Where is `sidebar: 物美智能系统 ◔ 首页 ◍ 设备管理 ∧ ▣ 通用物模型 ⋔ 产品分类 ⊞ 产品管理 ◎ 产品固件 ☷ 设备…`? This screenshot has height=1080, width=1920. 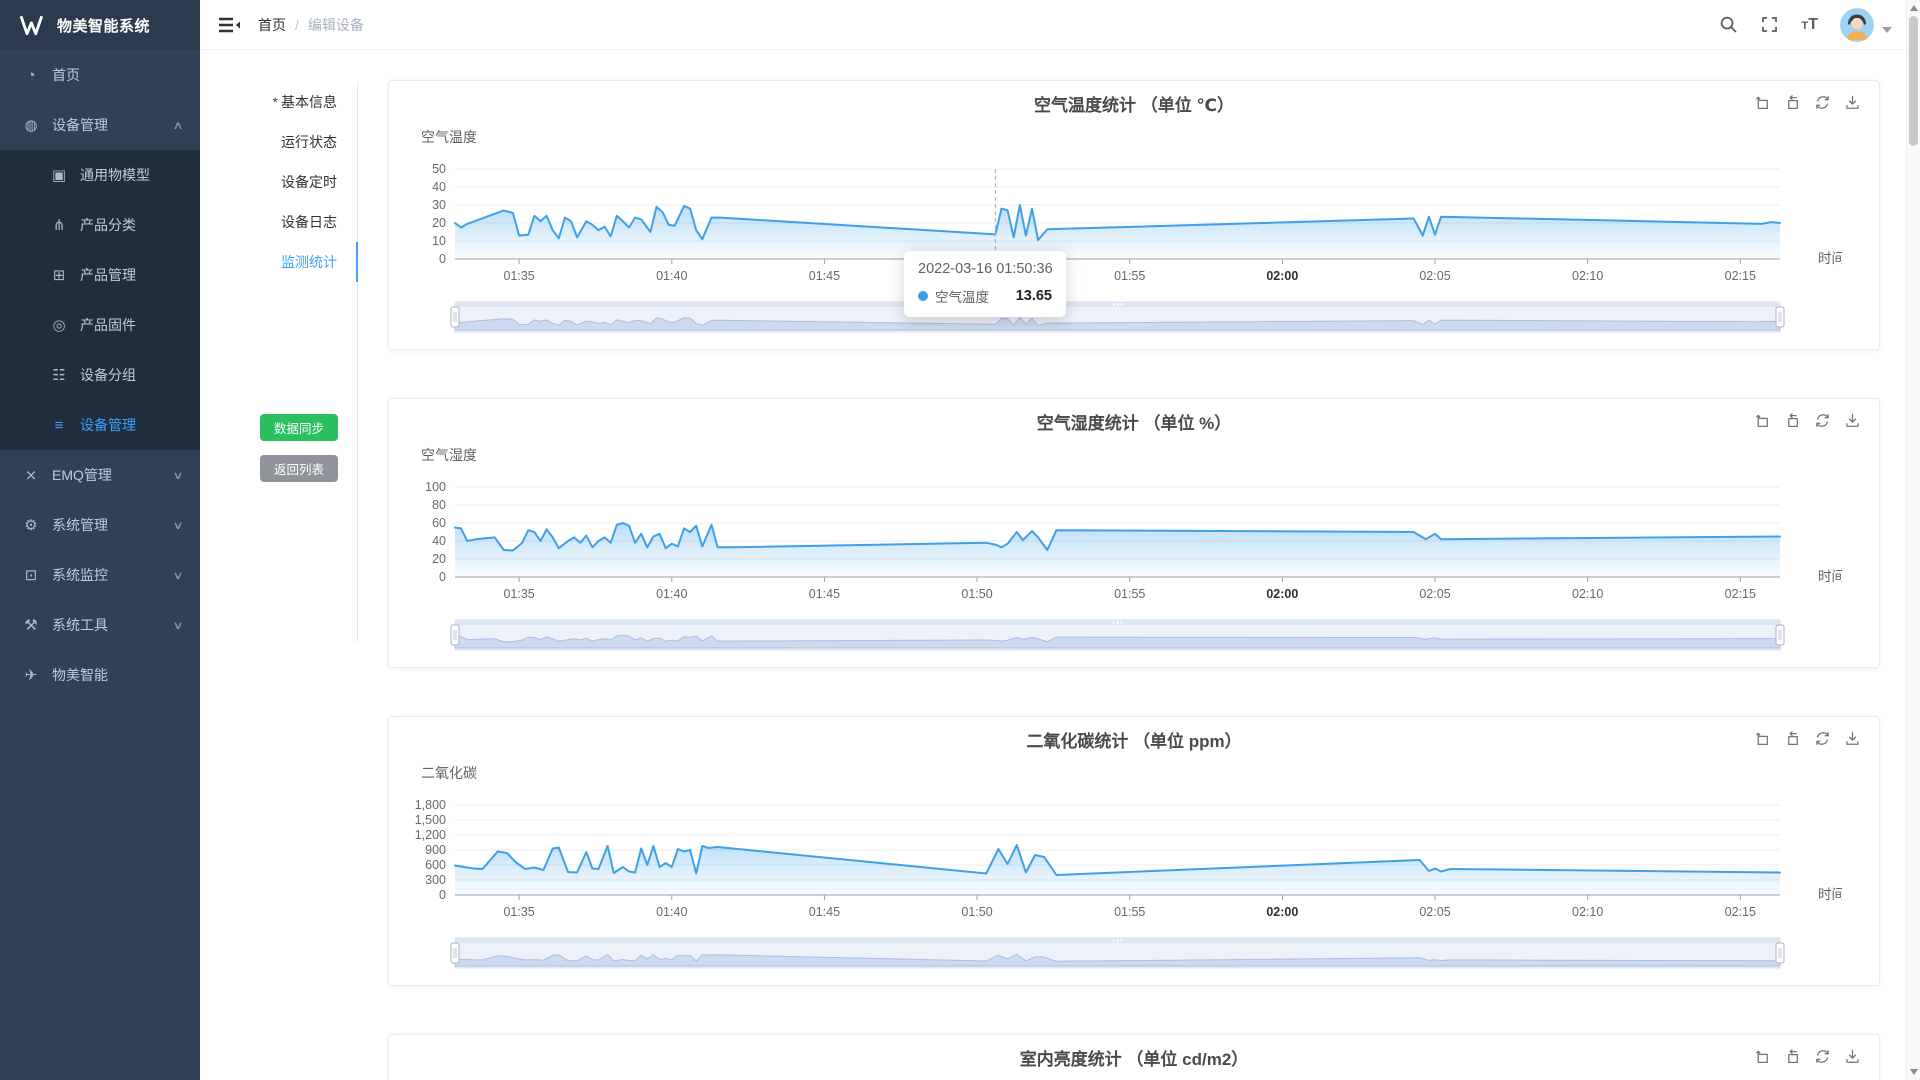
sidebar: 物美智能系统 ◔ 首页 ◍ 设备管理 ∧ ▣ 通用物模型 ⋔ 产品分类 ⊞ 产品管理 ◎ 产品固件 ☷ 设备… is located at coordinates (100, 540).